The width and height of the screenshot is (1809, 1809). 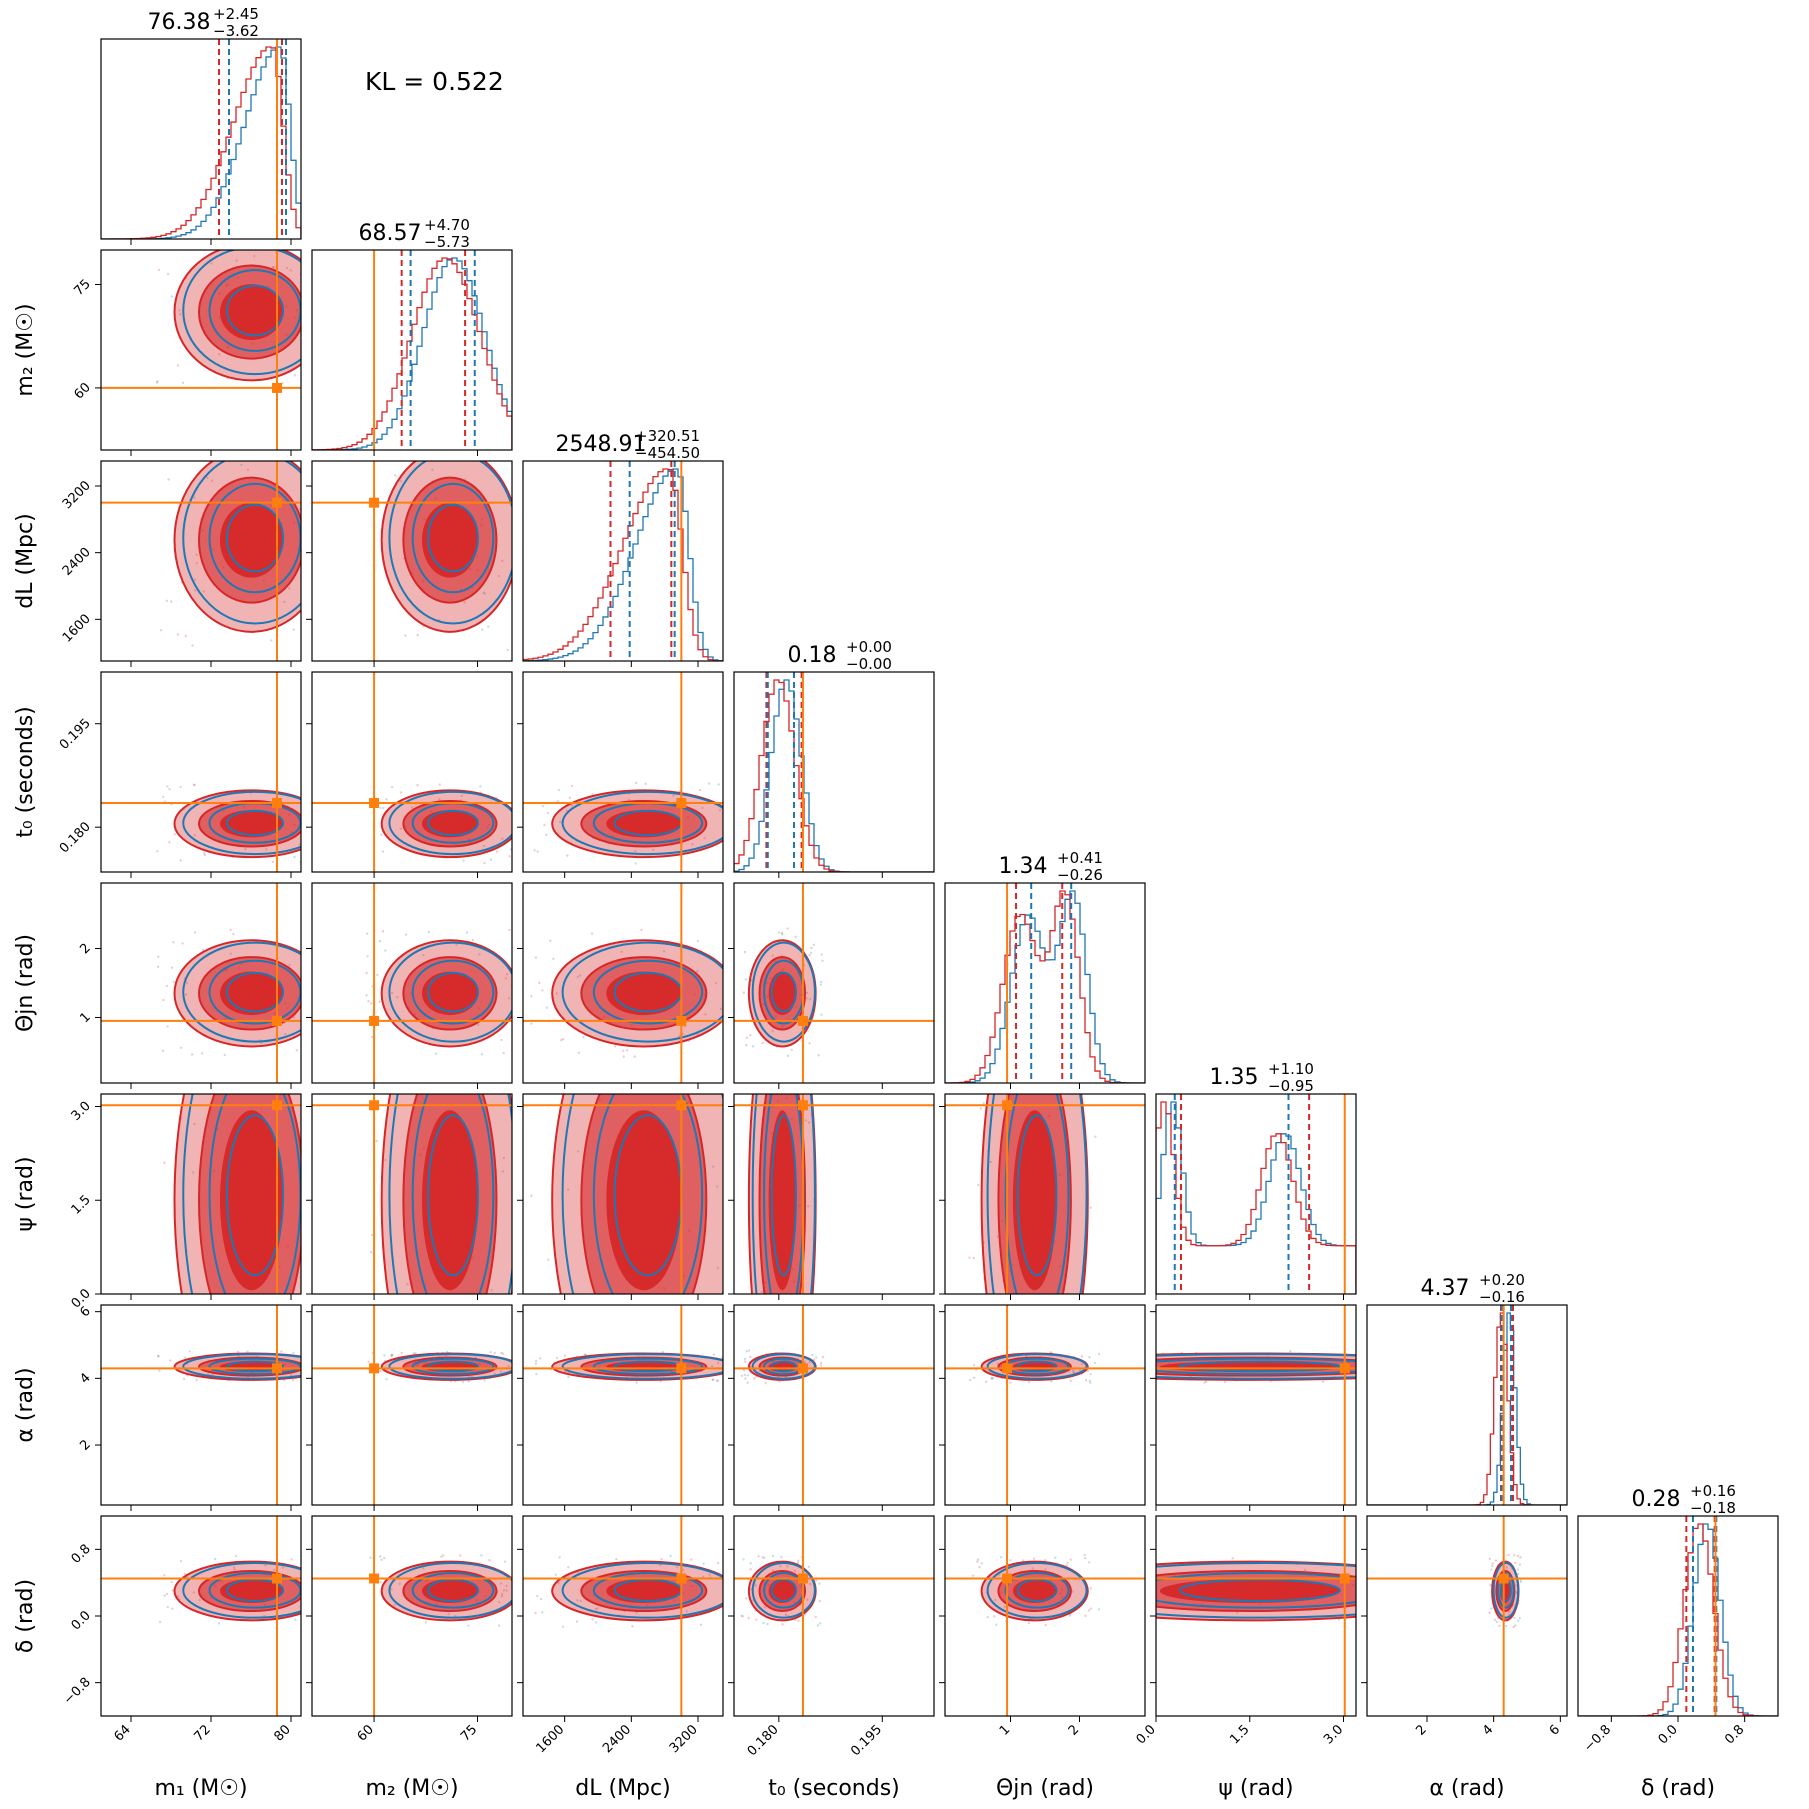 I want to click on x-axis-label-t0: t₀ (seconds), so click(x=834, y=1788).